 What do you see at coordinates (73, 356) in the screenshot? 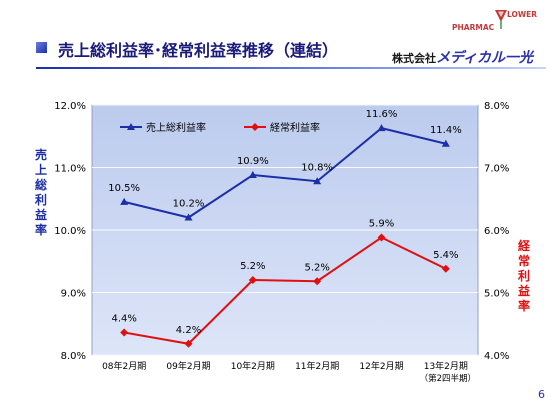
I see `left-tick-label: 8.0%` at bounding box center [73, 356].